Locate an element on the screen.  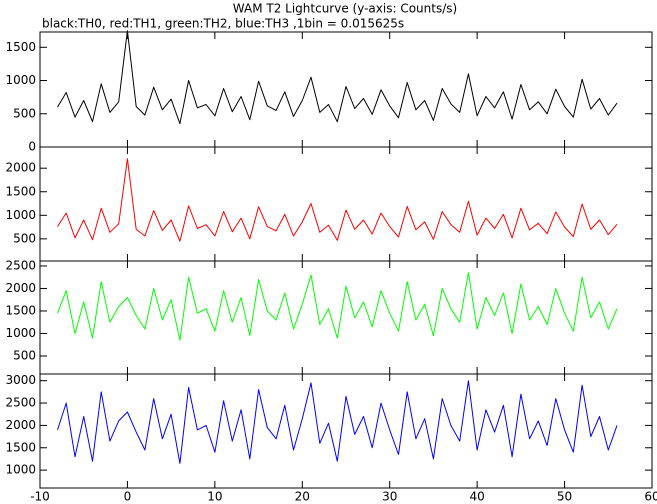
y-tick-label: 3000 is located at coordinates (20, 380).